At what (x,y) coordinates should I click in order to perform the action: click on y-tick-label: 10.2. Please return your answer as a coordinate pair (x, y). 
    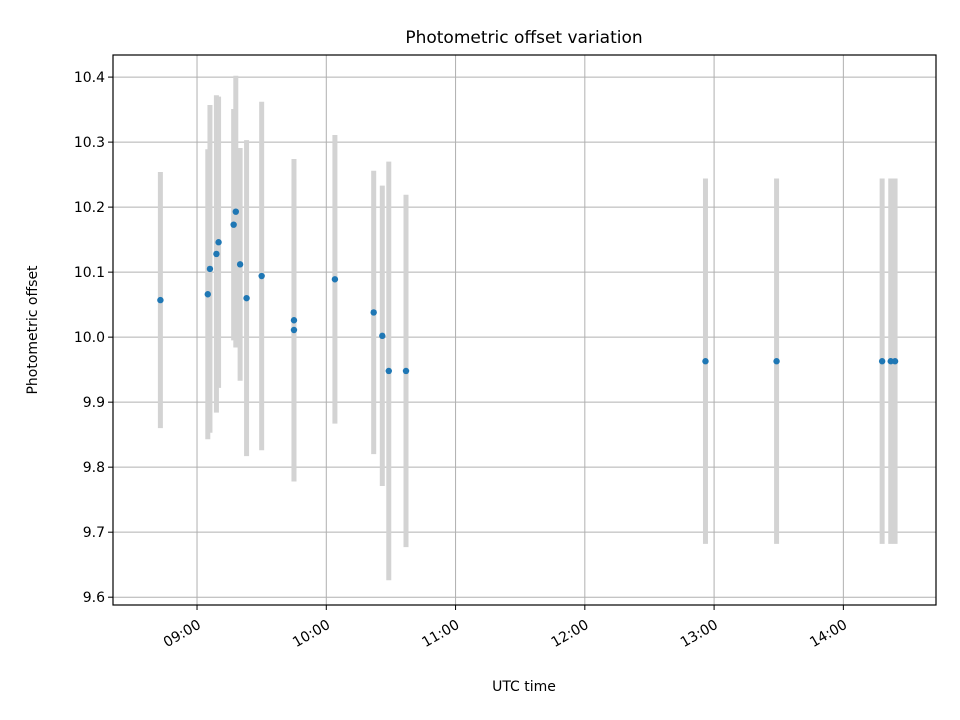
    Looking at the image, I should click on (89, 208).